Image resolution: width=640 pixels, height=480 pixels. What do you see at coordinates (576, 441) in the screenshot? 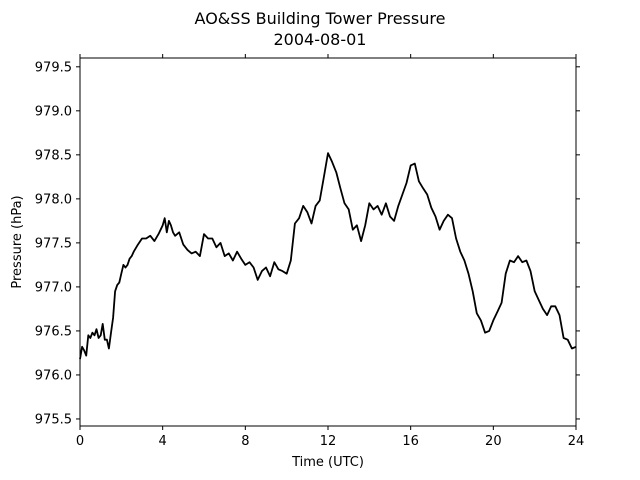
I see `x-tick-label: 24` at bounding box center [576, 441].